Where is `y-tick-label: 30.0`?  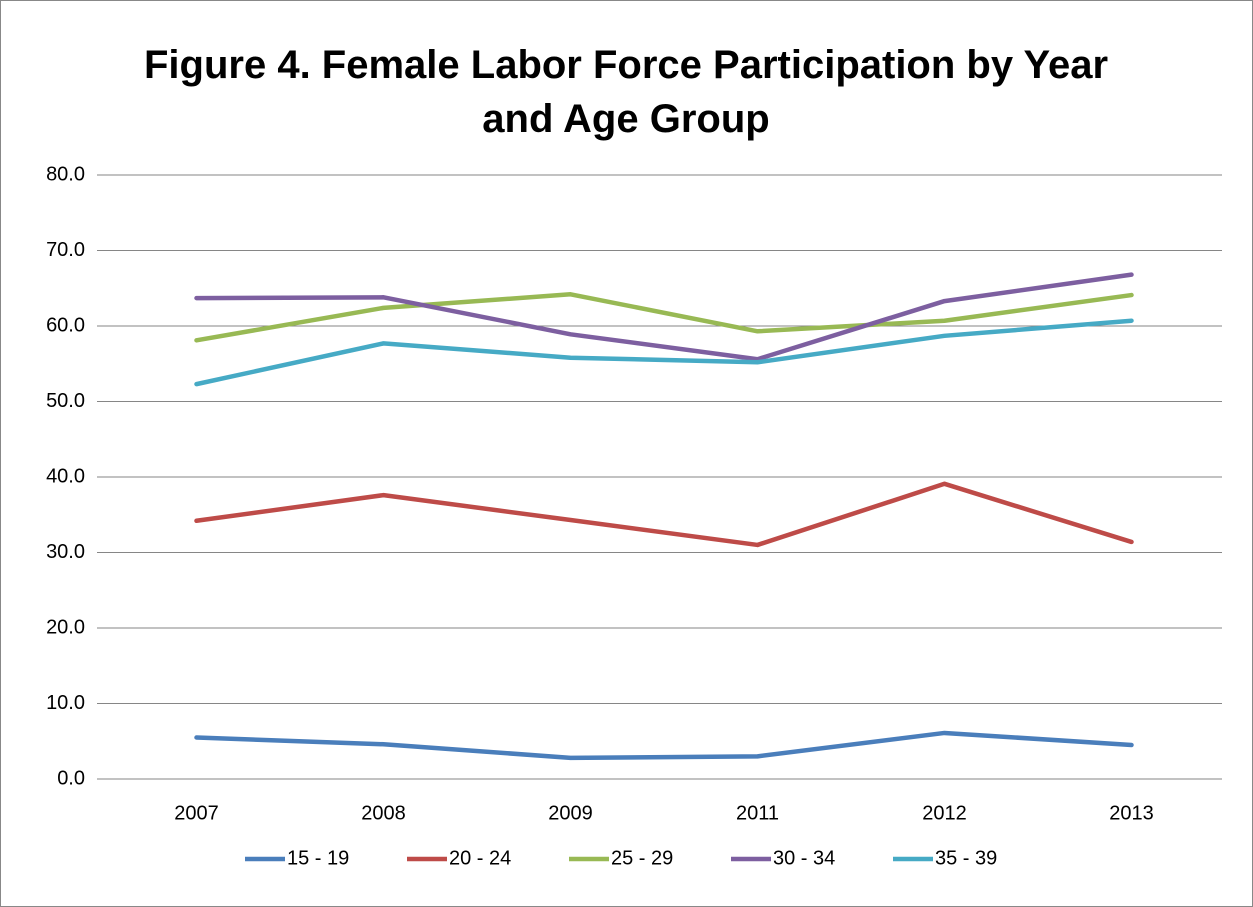 y-tick-label: 30.0 is located at coordinates (65, 552).